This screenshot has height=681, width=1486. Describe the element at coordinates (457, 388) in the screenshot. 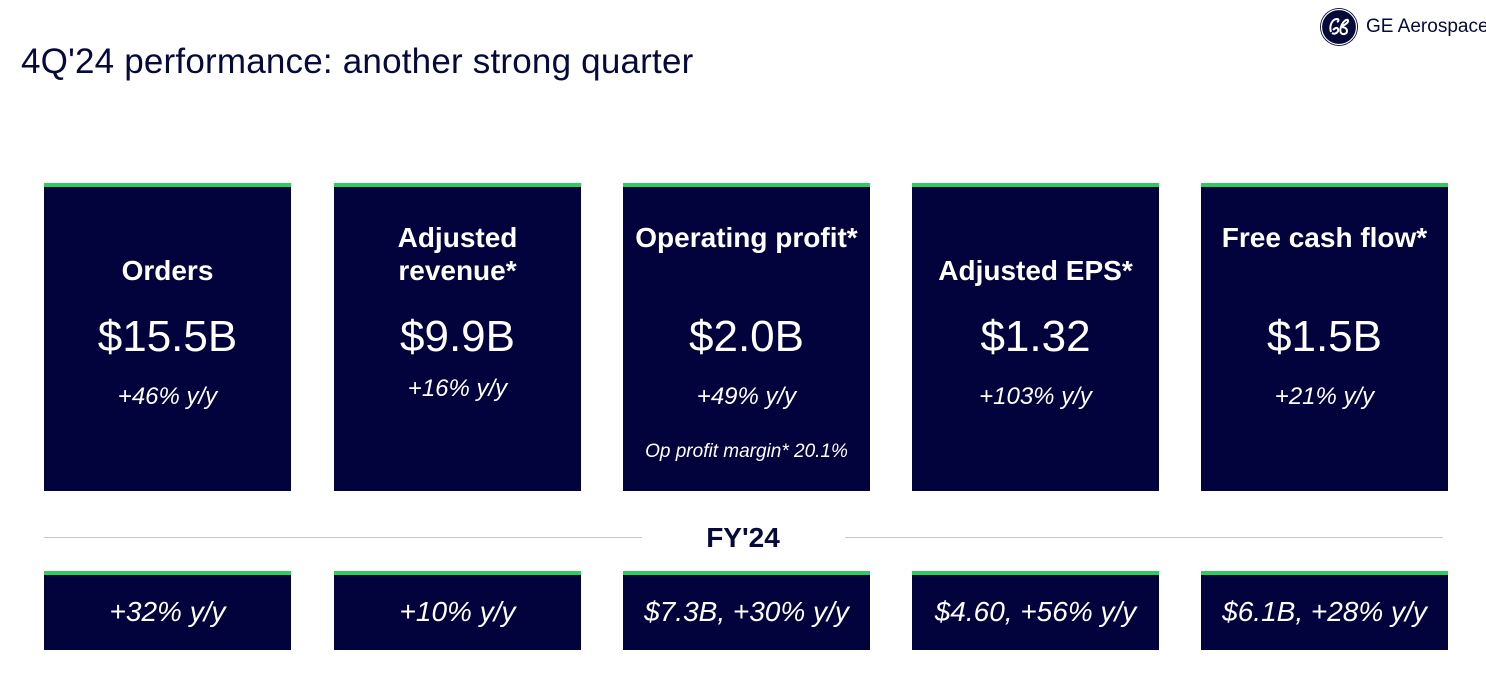

I see `card-change: +16% y/y` at that location.